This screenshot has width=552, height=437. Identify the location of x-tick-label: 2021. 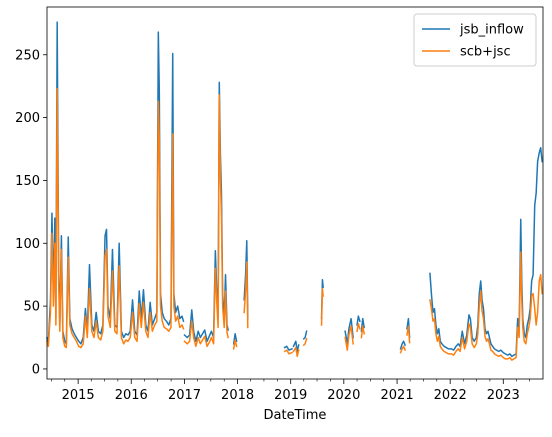
(397, 395).